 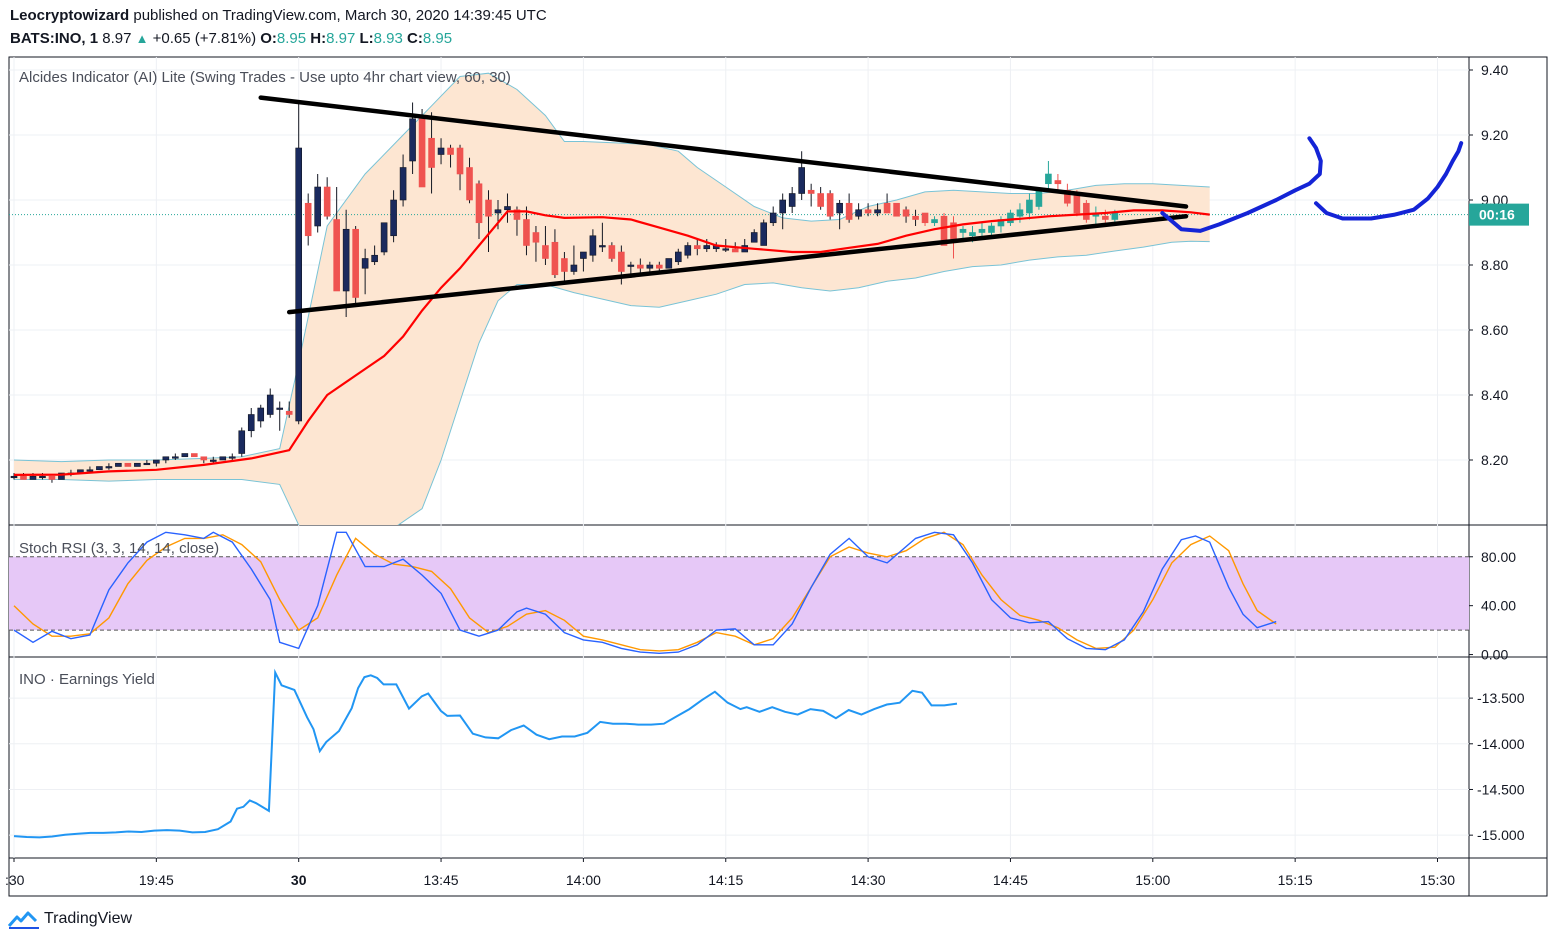 What do you see at coordinates (70, 919) in the screenshot?
I see `tradingview-brand: TradingView` at bounding box center [70, 919].